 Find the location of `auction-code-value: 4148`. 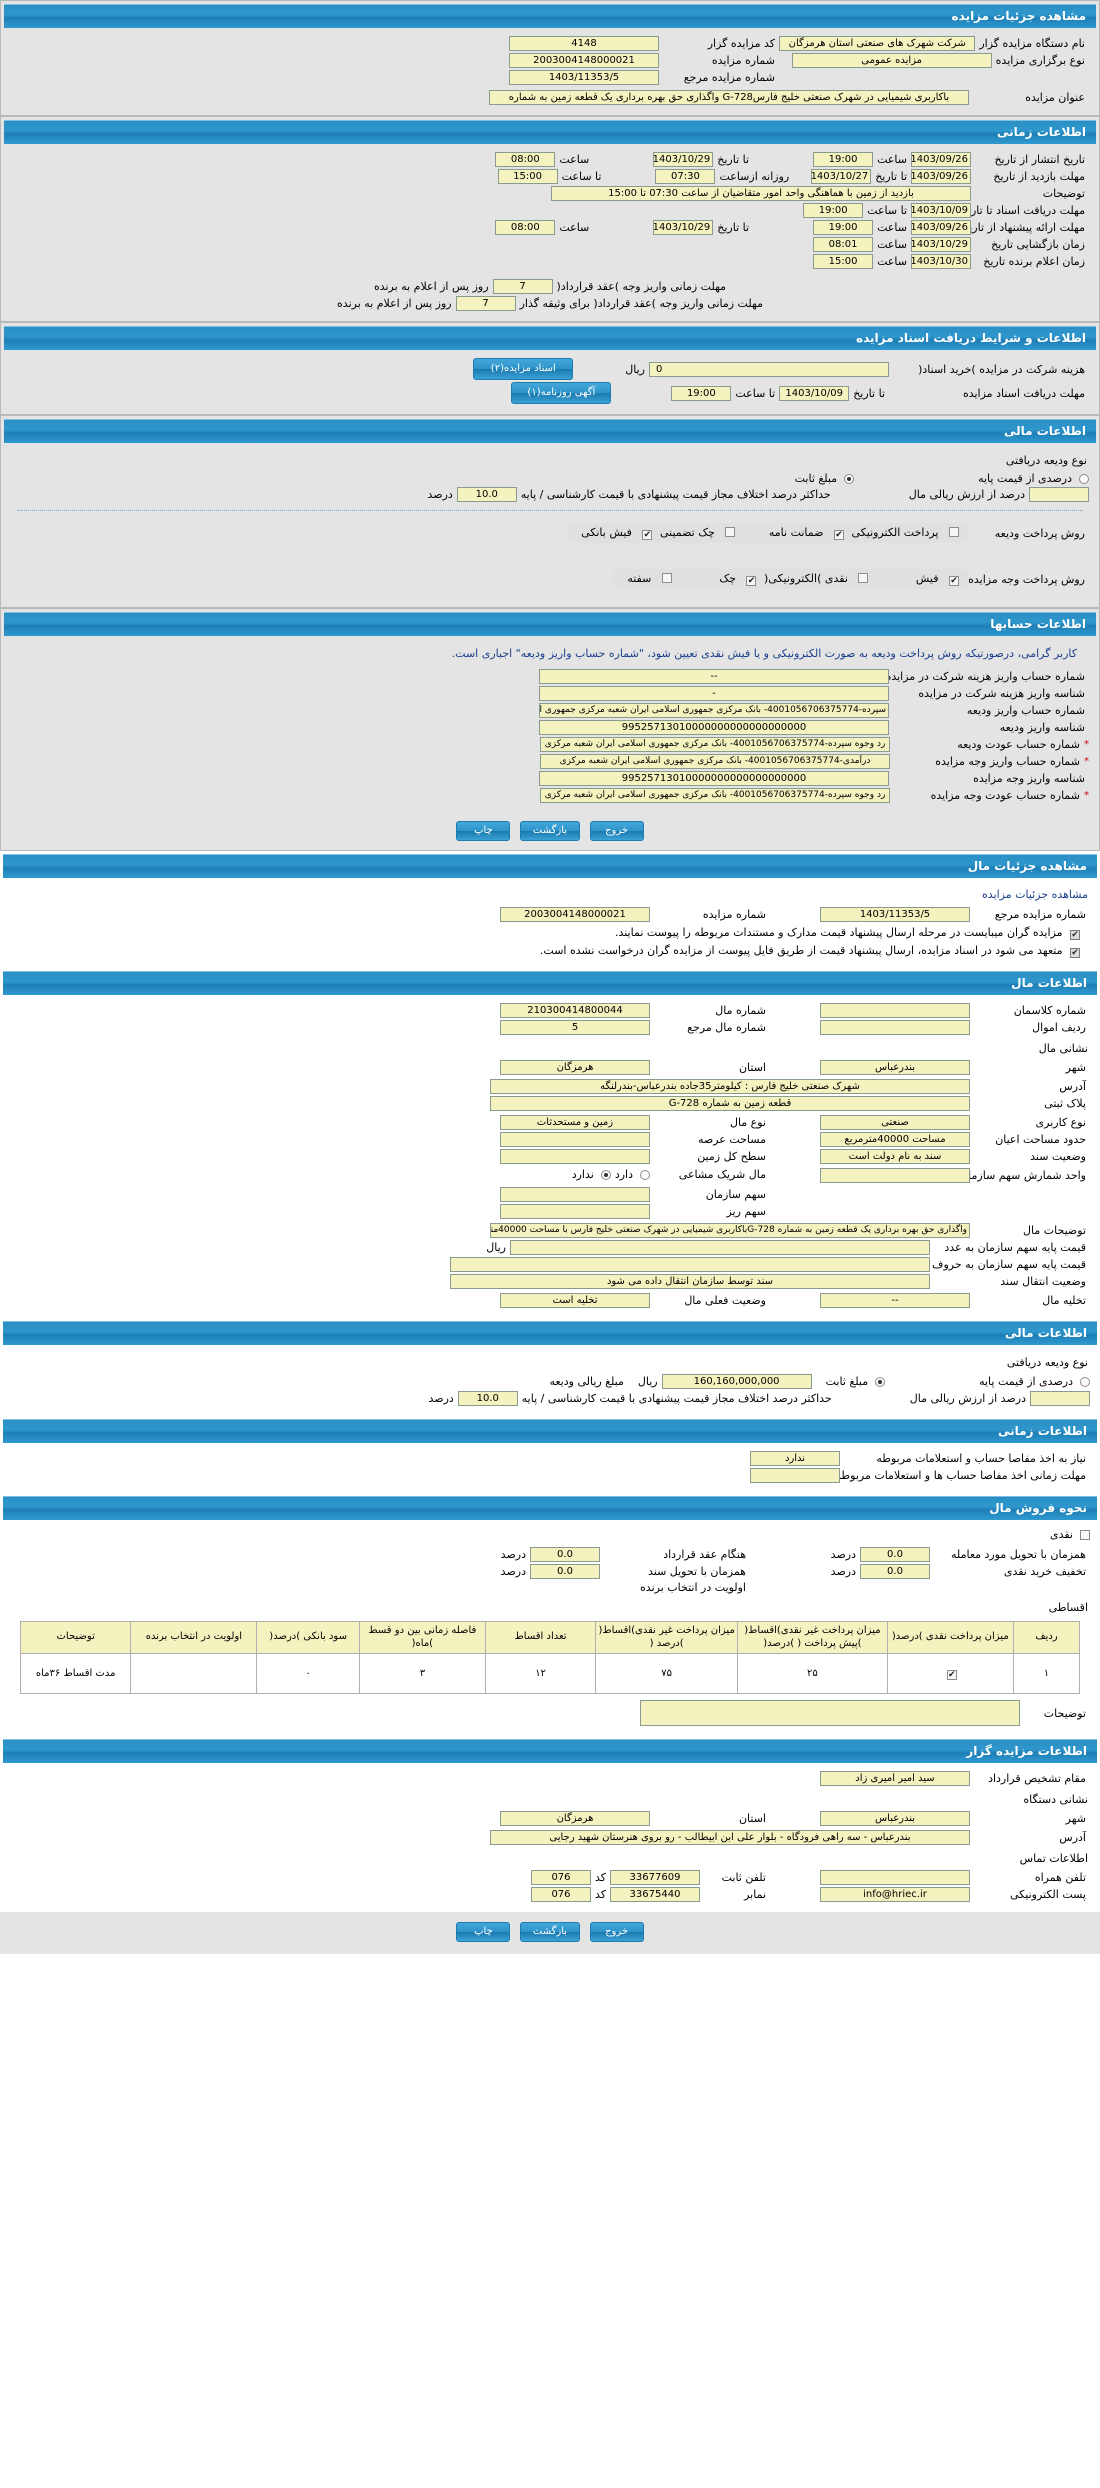

auction-code-value: 4148 is located at coordinates (584, 43).